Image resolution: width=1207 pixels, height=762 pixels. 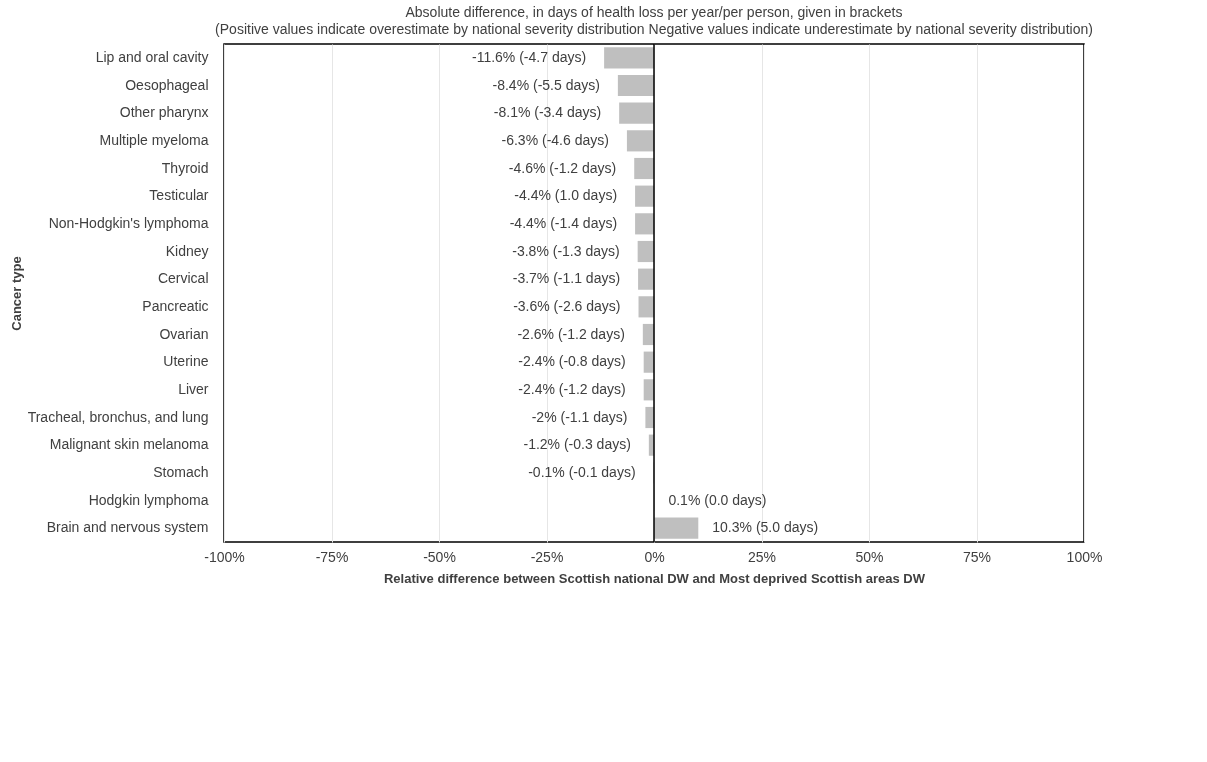 I want to click on data-label: -2.4% (-0.8 days), so click(x=572, y=361).